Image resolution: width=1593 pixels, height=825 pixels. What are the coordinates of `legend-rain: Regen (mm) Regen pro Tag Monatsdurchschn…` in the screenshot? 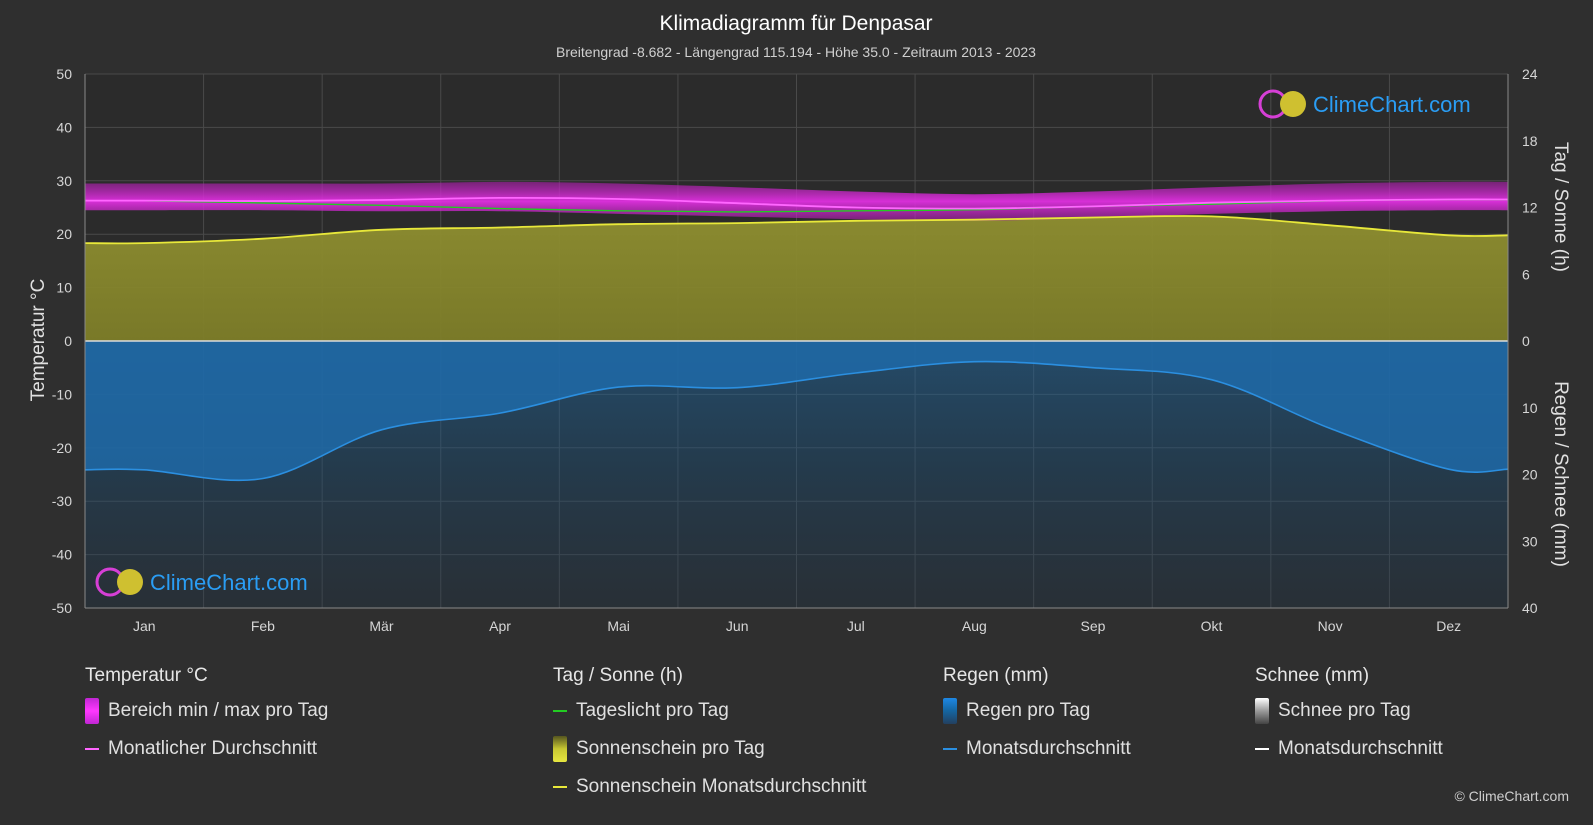 It's located at (1037, 714).